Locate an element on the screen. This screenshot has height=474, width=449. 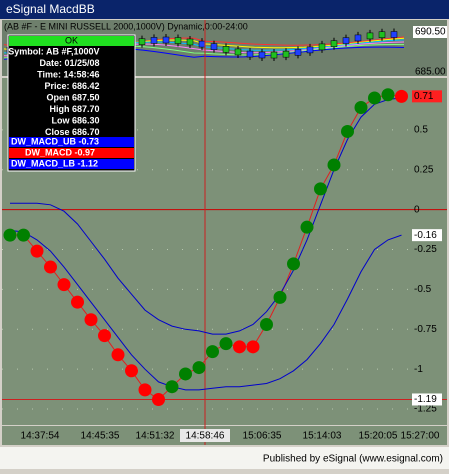
crosshair-value: -1.19 is located at coordinates (425, 399).